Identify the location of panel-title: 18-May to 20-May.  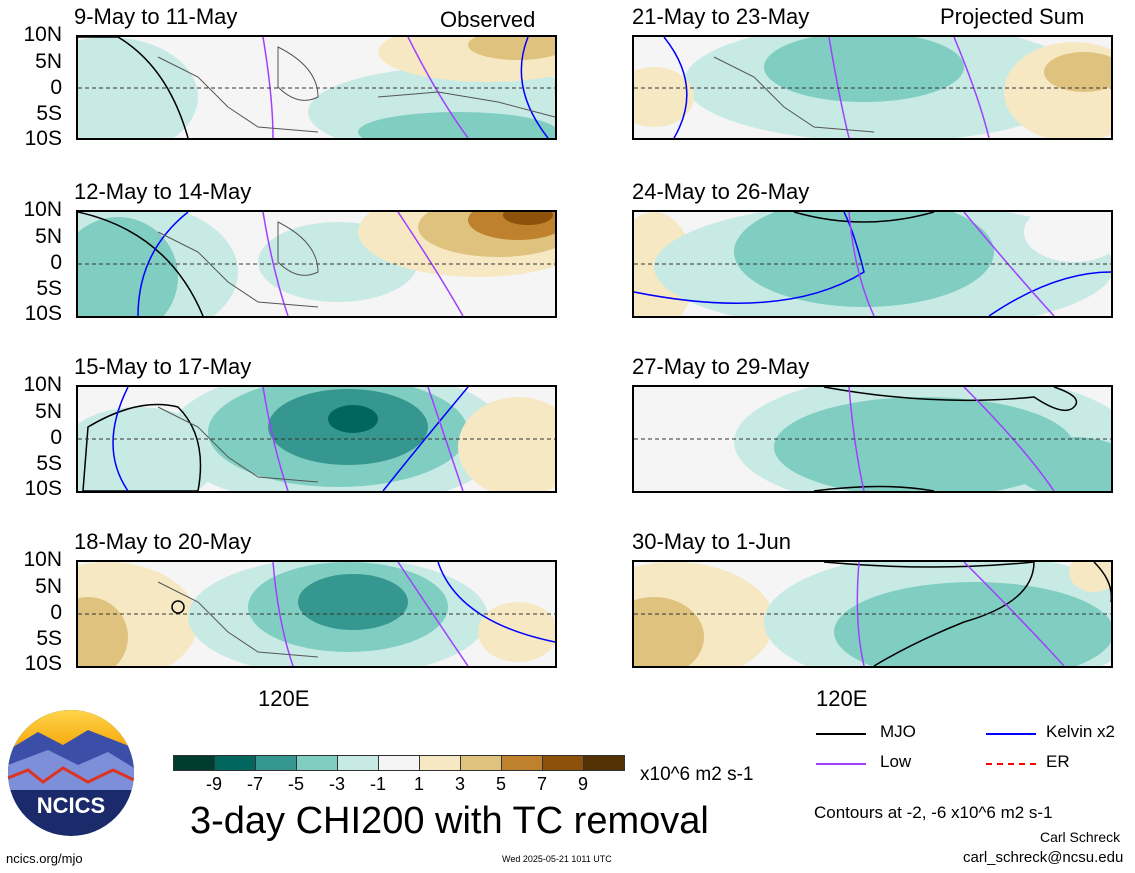
(163, 541).